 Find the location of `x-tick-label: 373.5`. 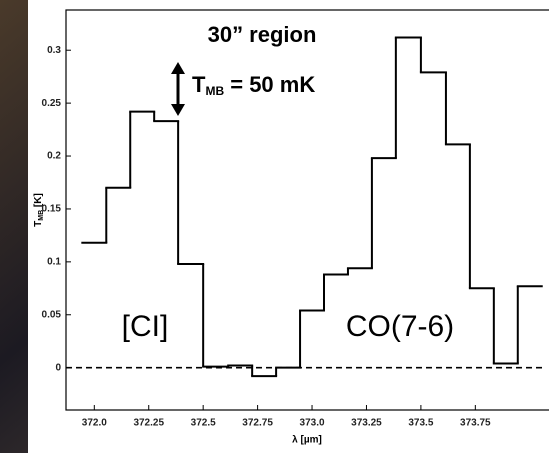

x-tick-label: 373.5 is located at coordinates (420, 423).